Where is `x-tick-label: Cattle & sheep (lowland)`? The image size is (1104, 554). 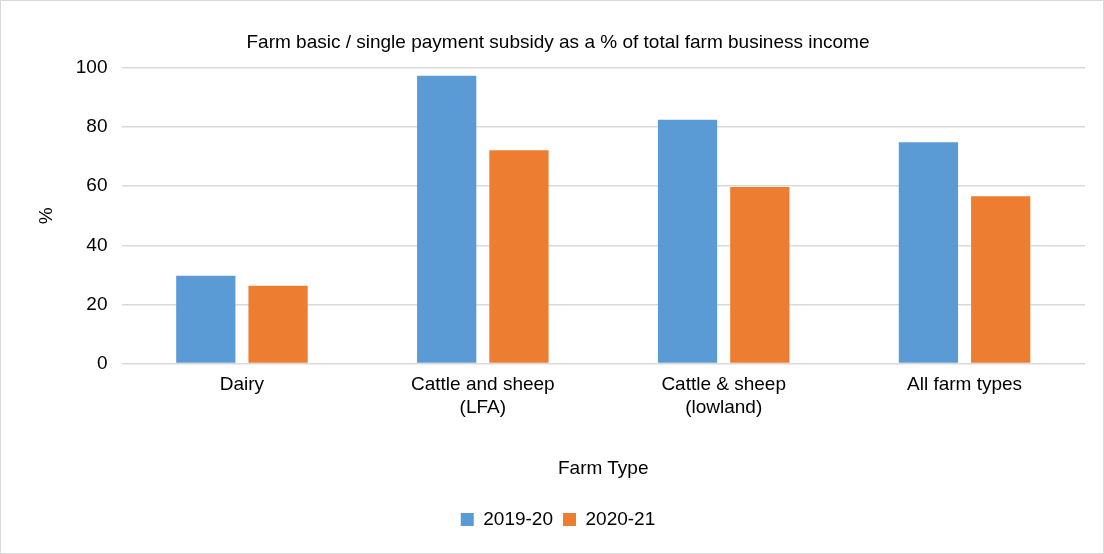
x-tick-label: Cattle & sheep (lowland) is located at coordinates (724, 395).